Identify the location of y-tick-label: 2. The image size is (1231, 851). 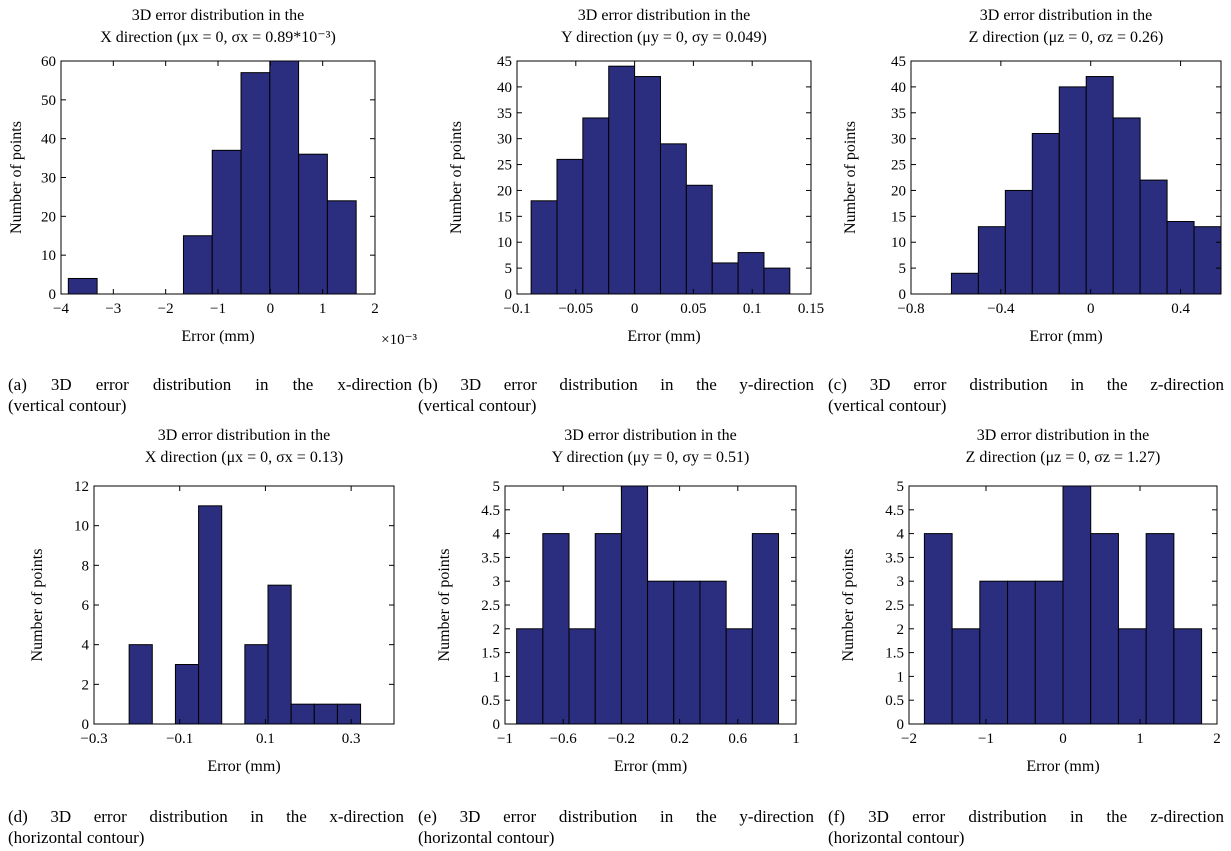
(901, 630).